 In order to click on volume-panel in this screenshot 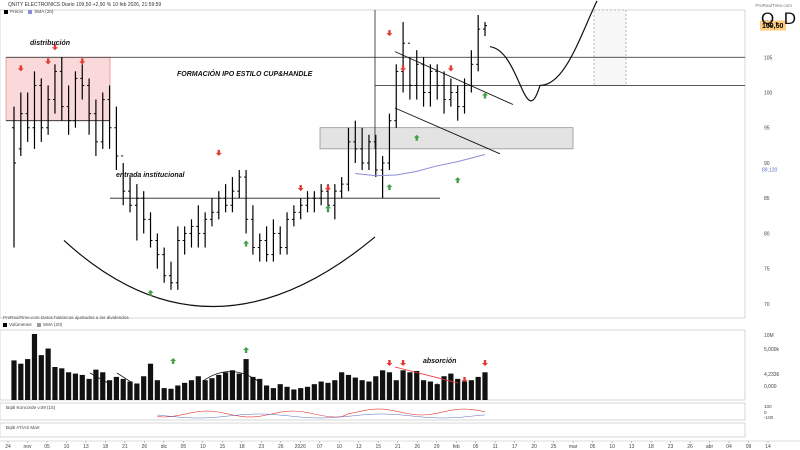, I will do `click(373, 365)`.